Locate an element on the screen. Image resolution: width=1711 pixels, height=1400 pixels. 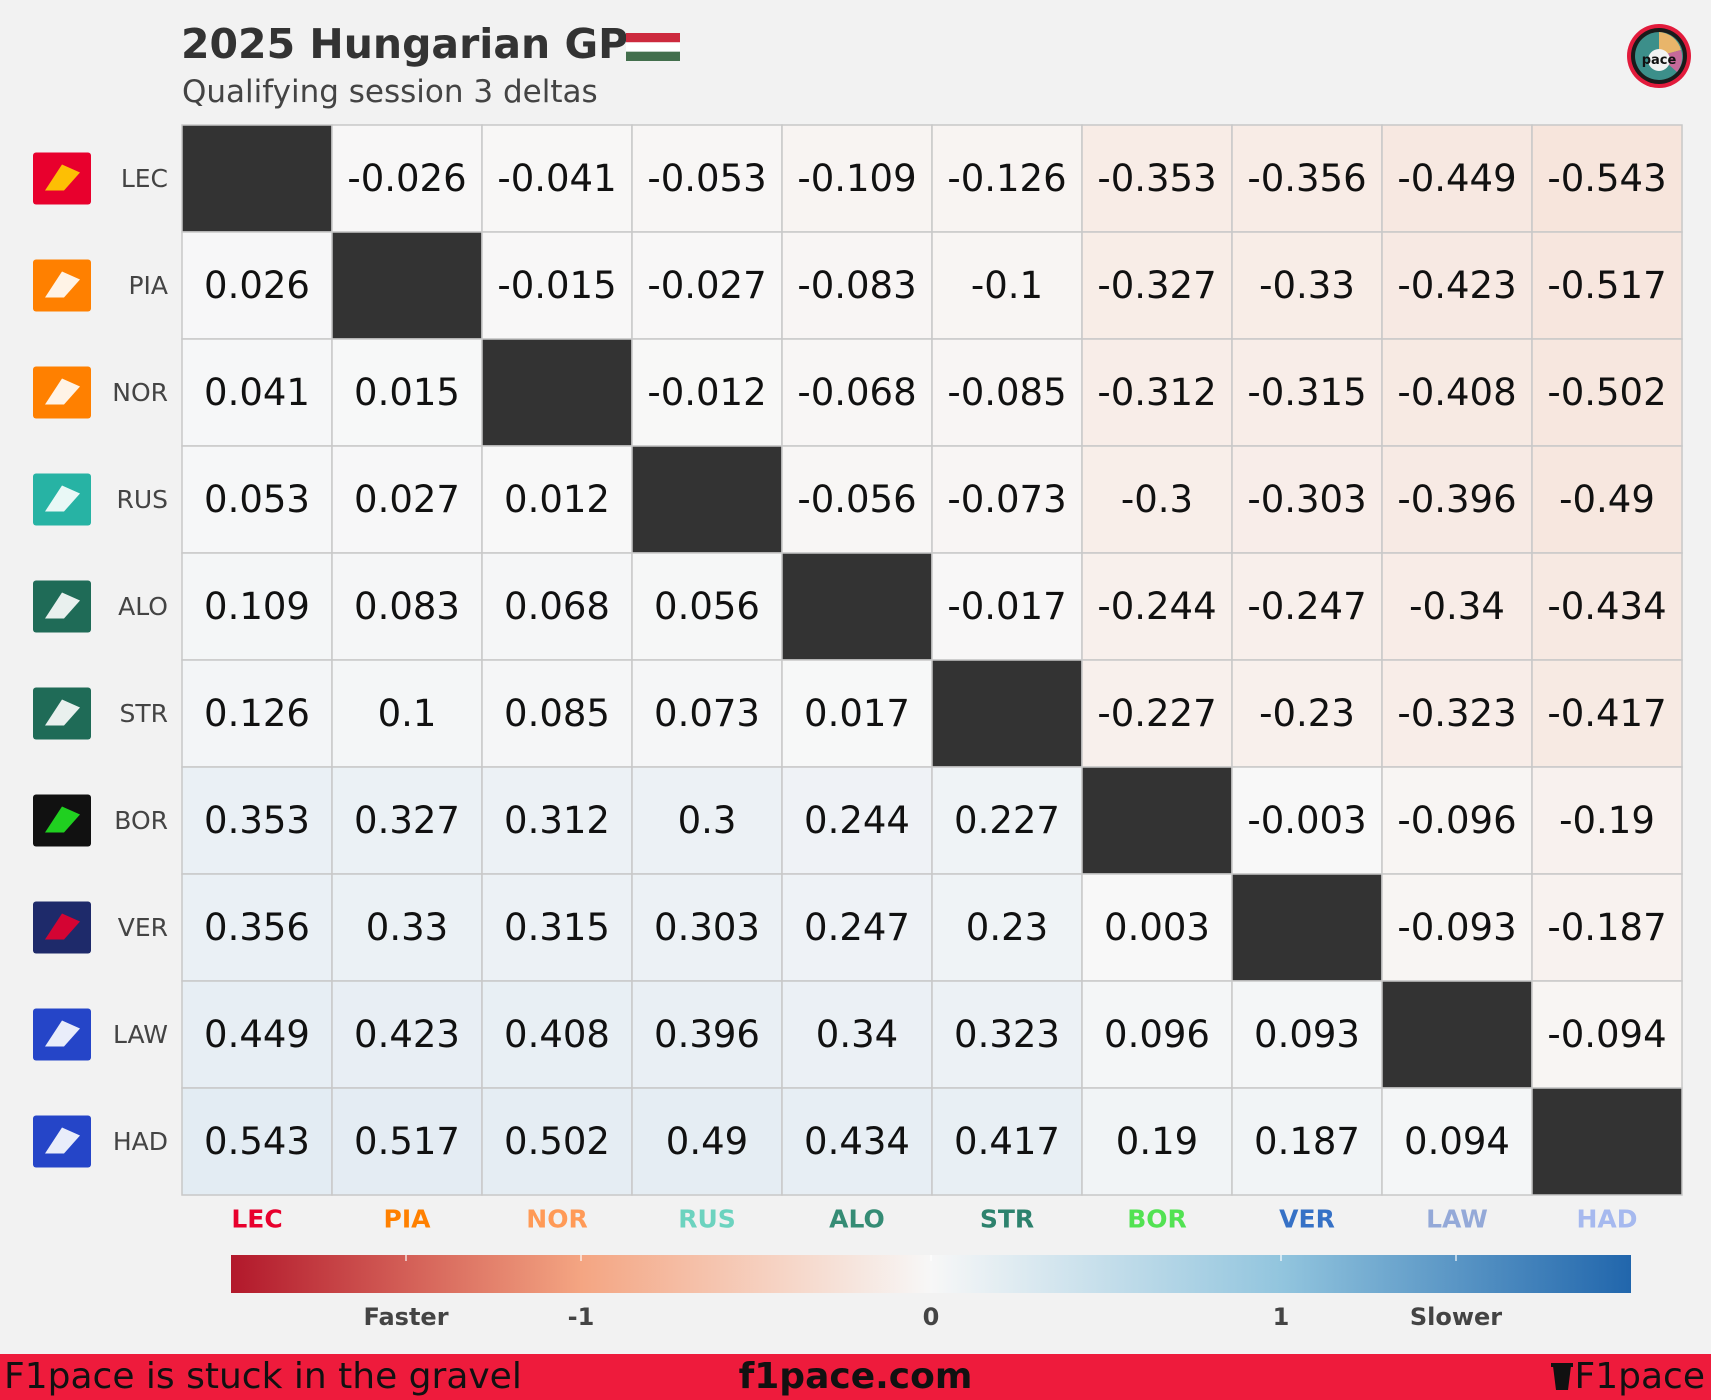
column-label: ALO is located at coordinates (857, 1219).